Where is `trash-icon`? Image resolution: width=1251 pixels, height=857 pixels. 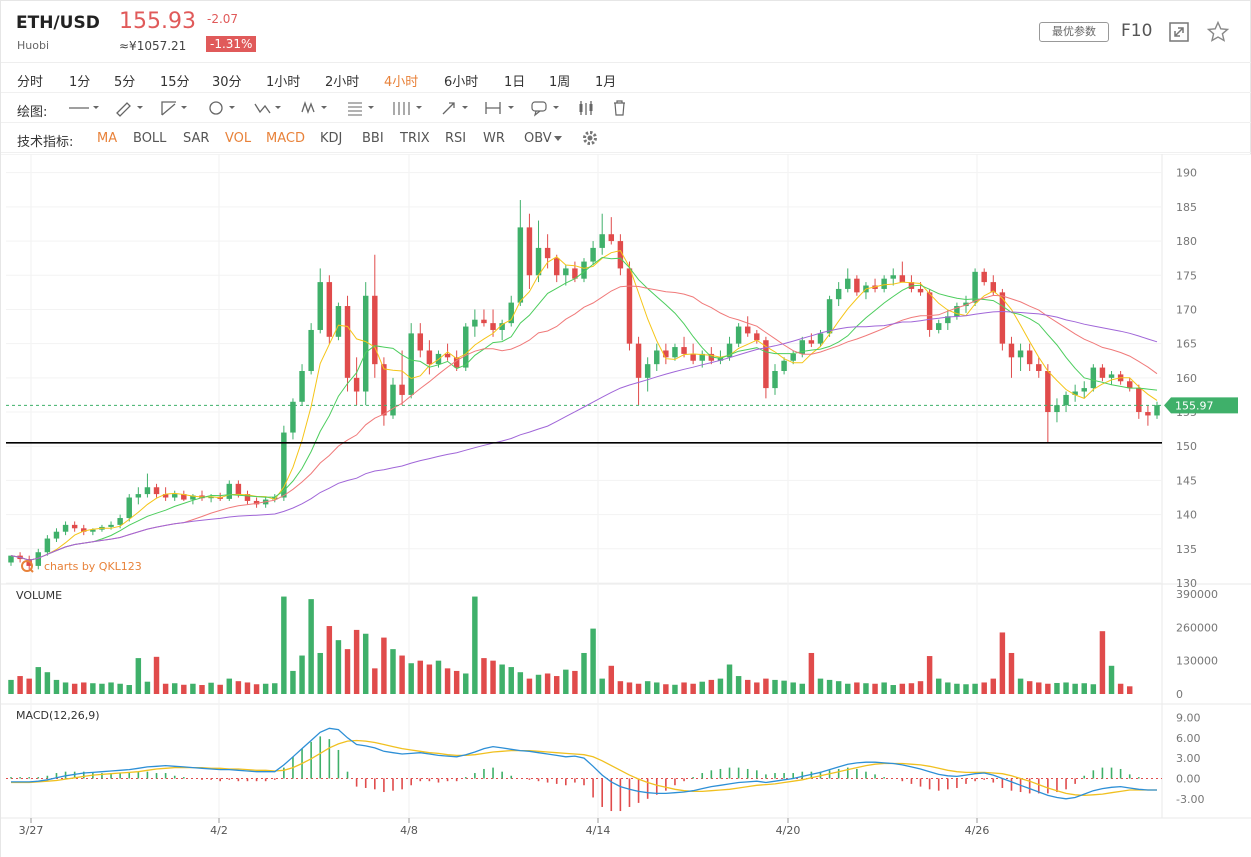
trash-icon is located at coordinates (628, 108).